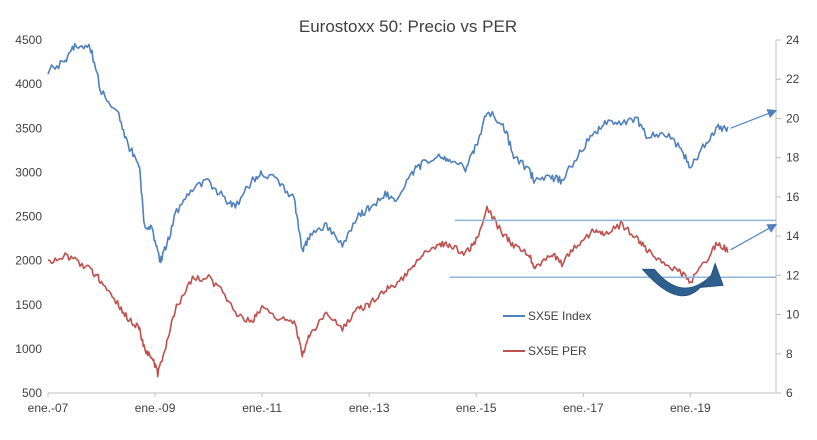 Image resolution: width=817 pixels, height=440 pixels. Describe the element at coordinates (28, 349) in the screenshot. I see `y-left-tick-label: 1000` at that location.